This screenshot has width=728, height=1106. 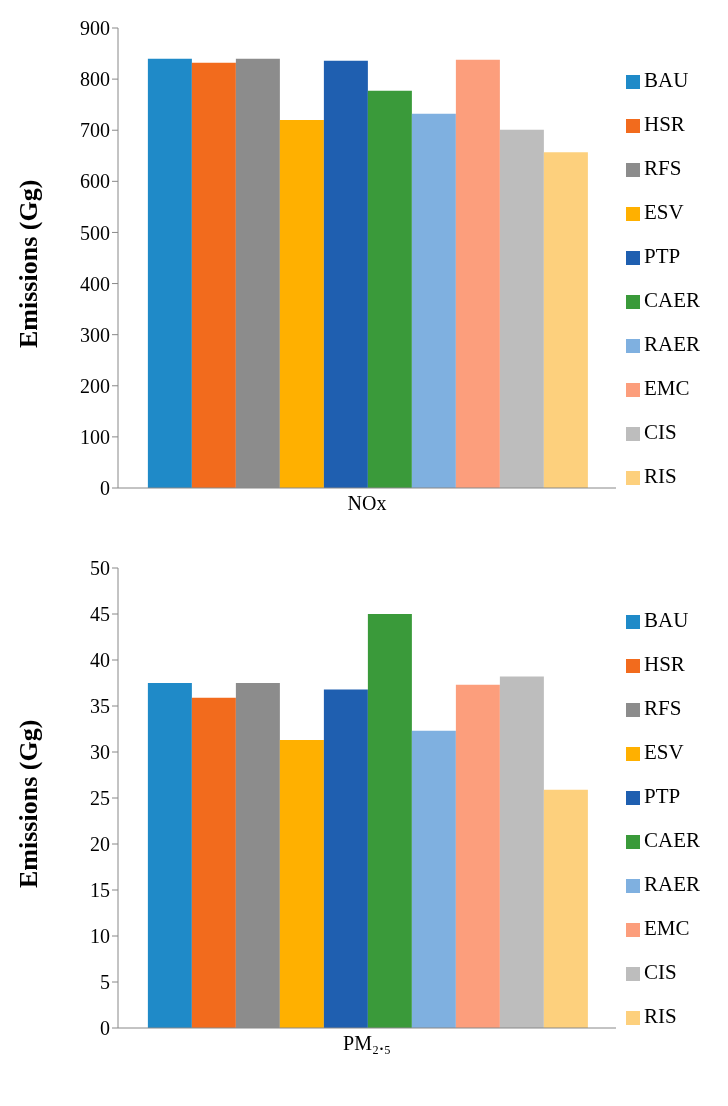 What do you see at coordinates (100, 890) in the screenshot?
I see `y-tick-label: 15` at bounding box center [100, 890].